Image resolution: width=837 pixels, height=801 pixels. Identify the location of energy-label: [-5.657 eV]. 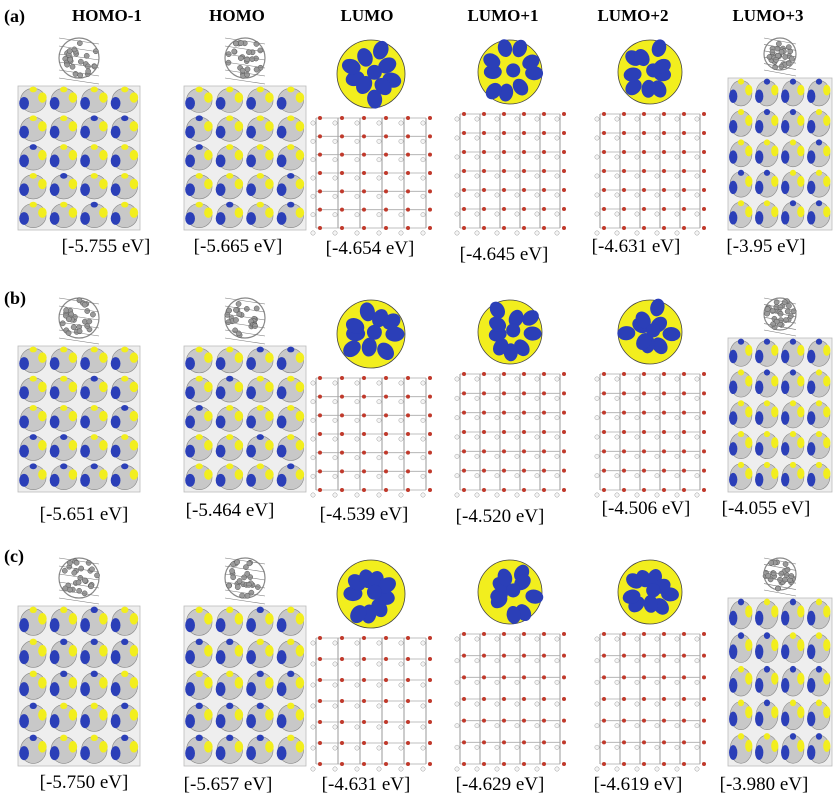
(228, 785).